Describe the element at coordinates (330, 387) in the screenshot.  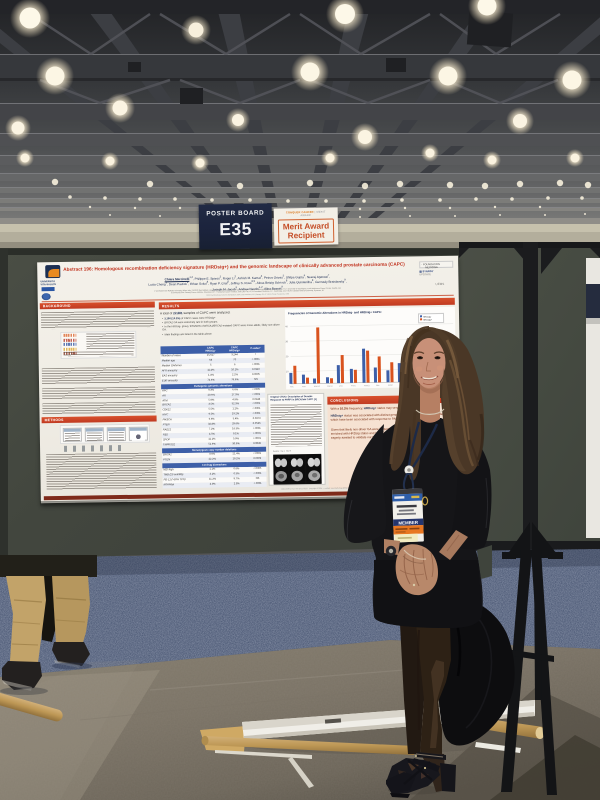
I see `svg-text: CDK12` at that location.